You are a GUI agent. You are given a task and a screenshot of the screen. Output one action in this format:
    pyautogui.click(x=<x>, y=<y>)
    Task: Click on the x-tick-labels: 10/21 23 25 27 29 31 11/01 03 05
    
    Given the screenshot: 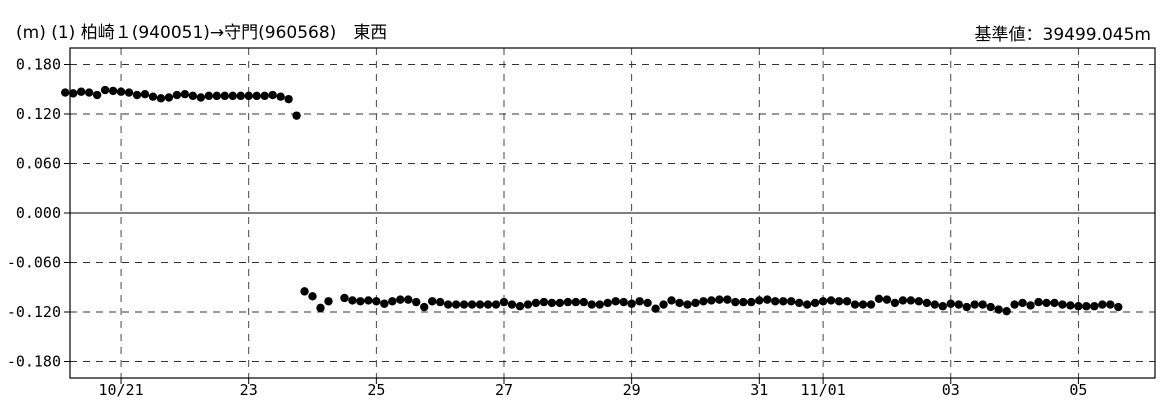 What is the action you would take?
    pyautogui.click(x=592, y=390)
    